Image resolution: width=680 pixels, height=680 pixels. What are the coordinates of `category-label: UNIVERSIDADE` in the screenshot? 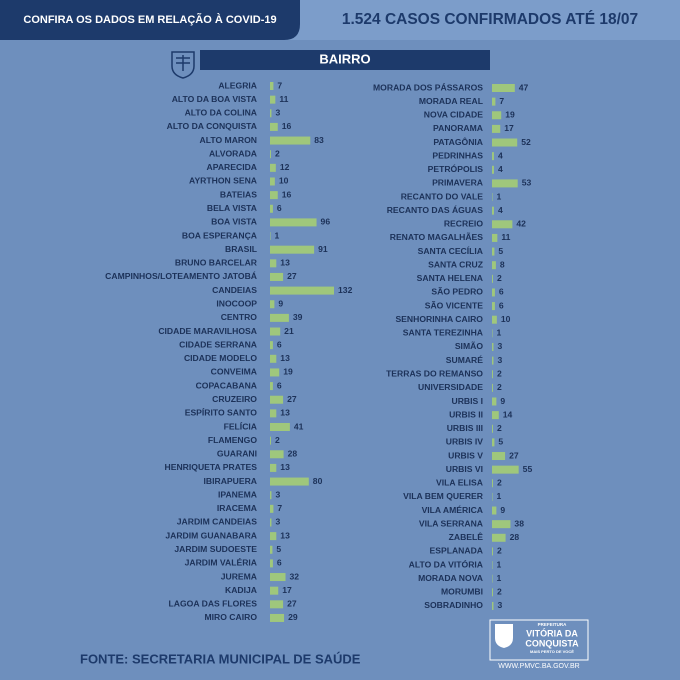 It's located at (450, 387).